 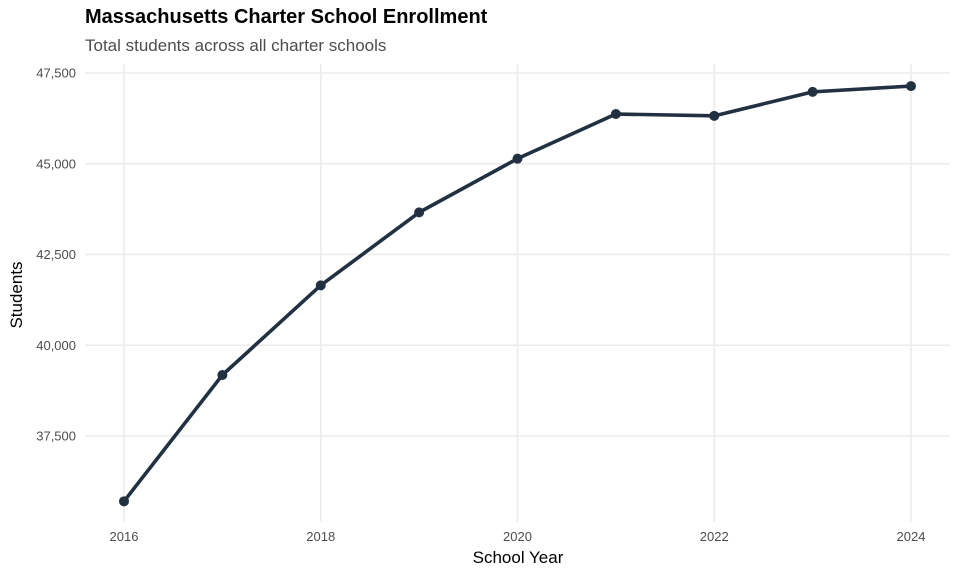 What do you see at coordinates (56, 345) in the screenshot?
I see `y-tick-label: 40,000` at bounding box center [56, 345].